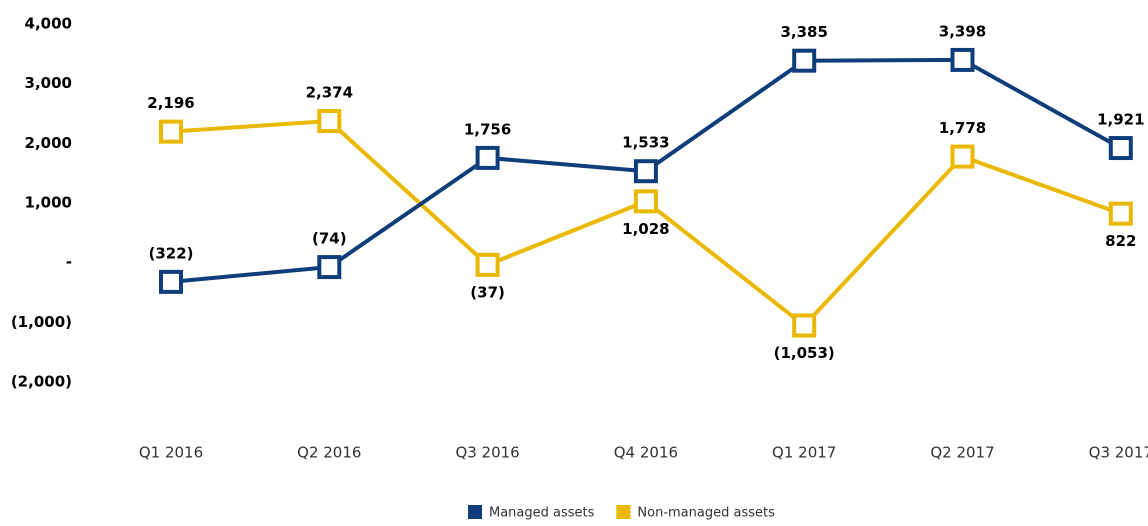 The image size is (1148, 526). Describe the element at coordinates (329, 93) in the screenshot. I see `data-label: 2,374` at that location.